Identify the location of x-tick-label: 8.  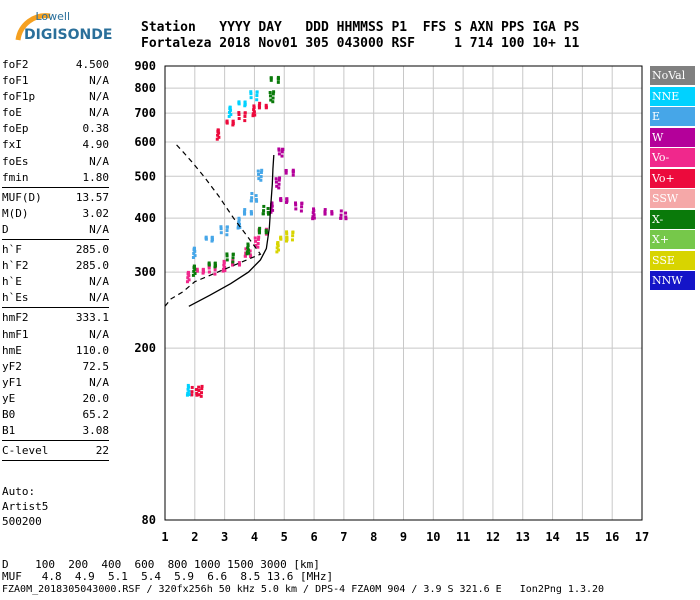
(373, 537).